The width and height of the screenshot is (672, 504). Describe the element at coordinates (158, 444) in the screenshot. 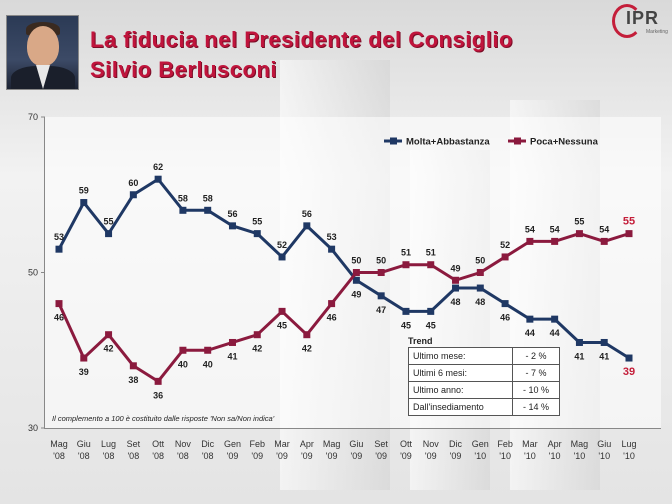

I see `x-tick-label: Ott` at that location.